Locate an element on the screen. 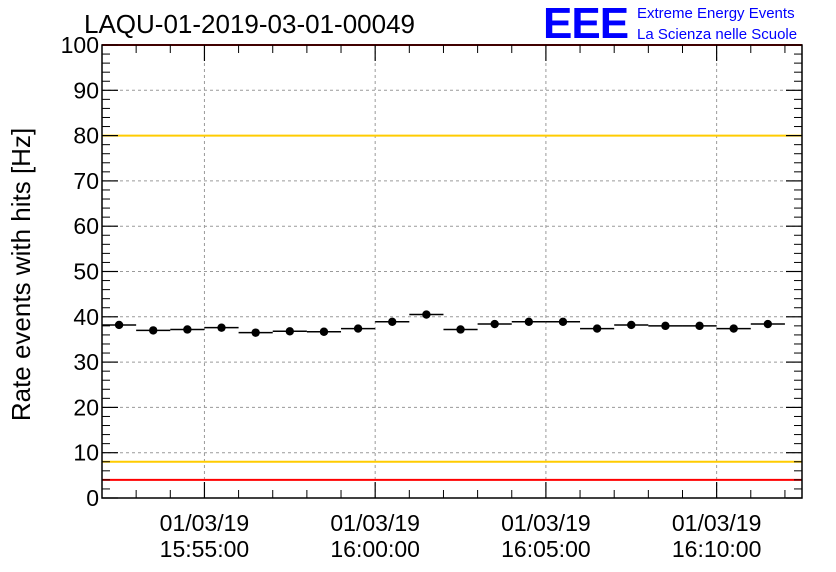  x-tick-time: 15:55:00 is located at coordinates (205, 549).